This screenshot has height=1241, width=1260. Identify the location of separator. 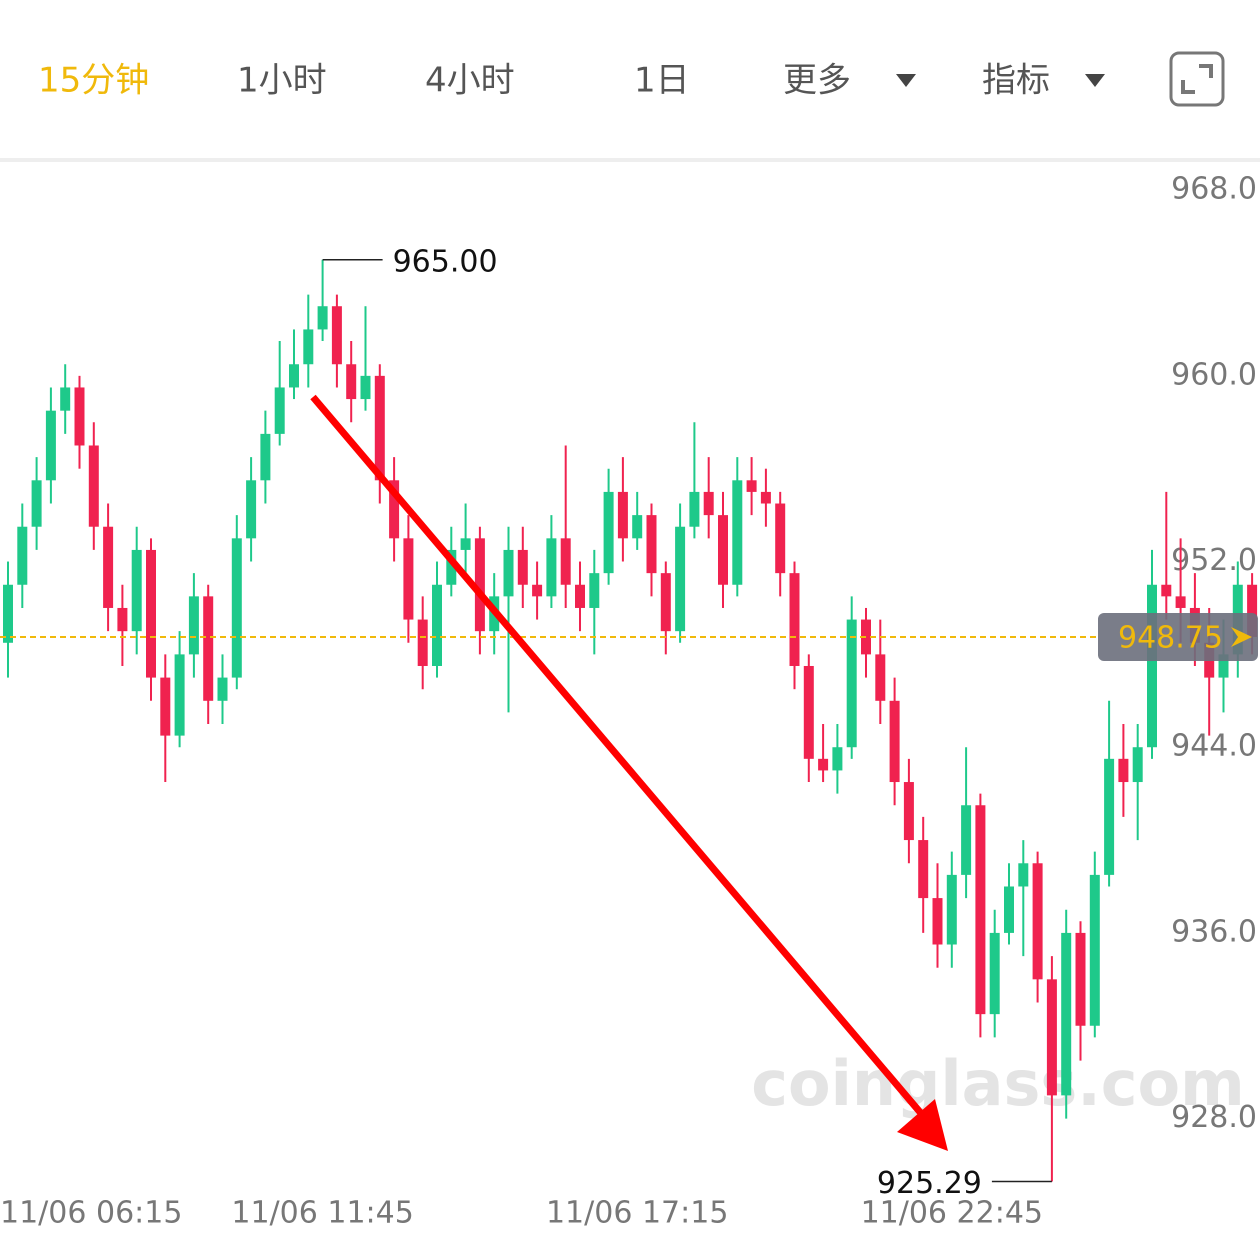
(630, 160).